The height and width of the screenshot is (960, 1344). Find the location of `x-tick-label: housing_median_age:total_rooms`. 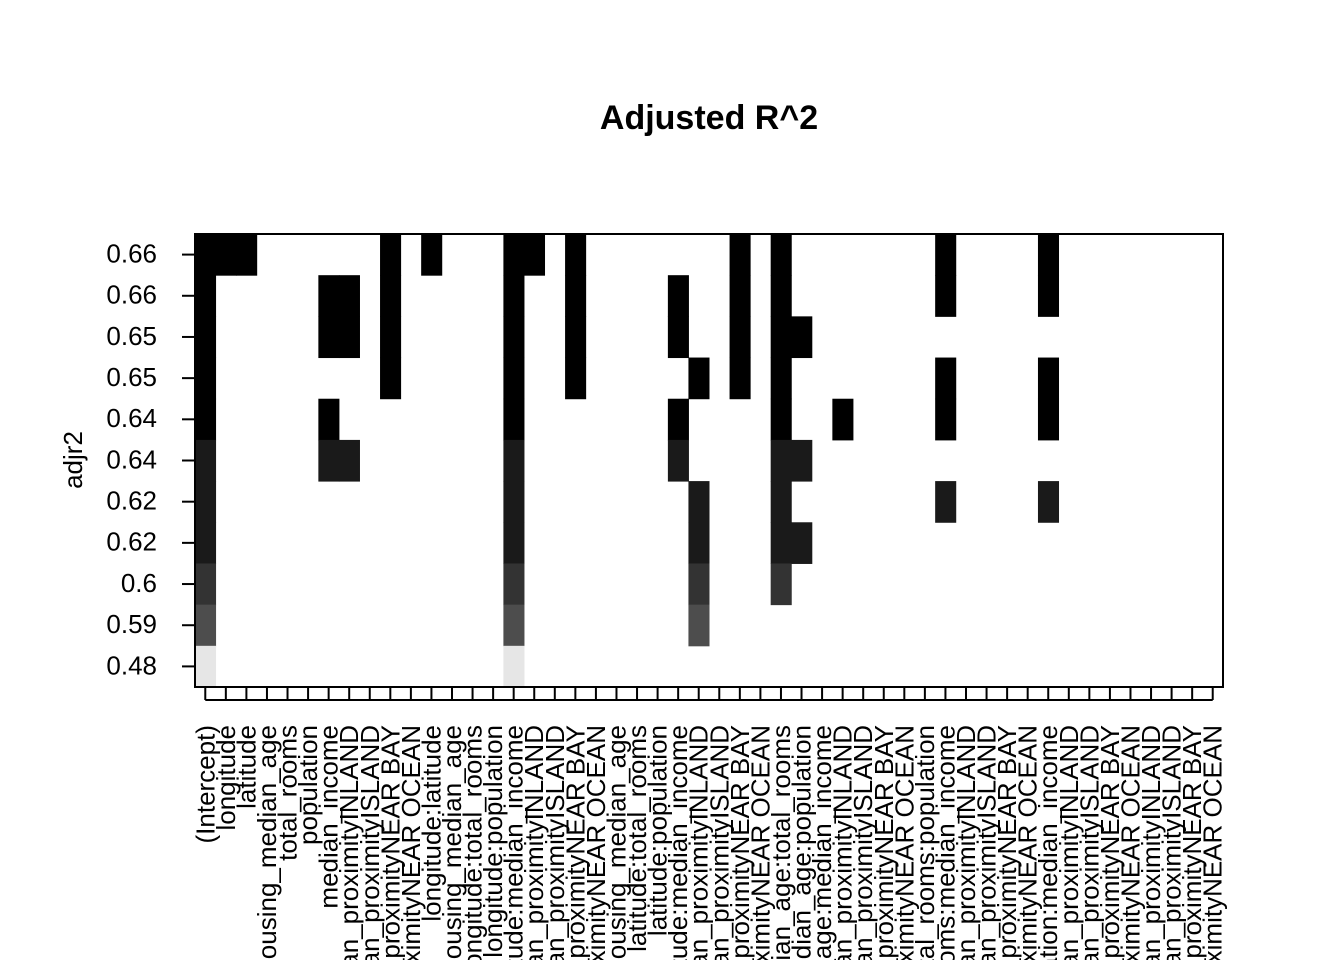

x-tick-label: housing_median_age:total_rooms is located at coordinates (781, 842).